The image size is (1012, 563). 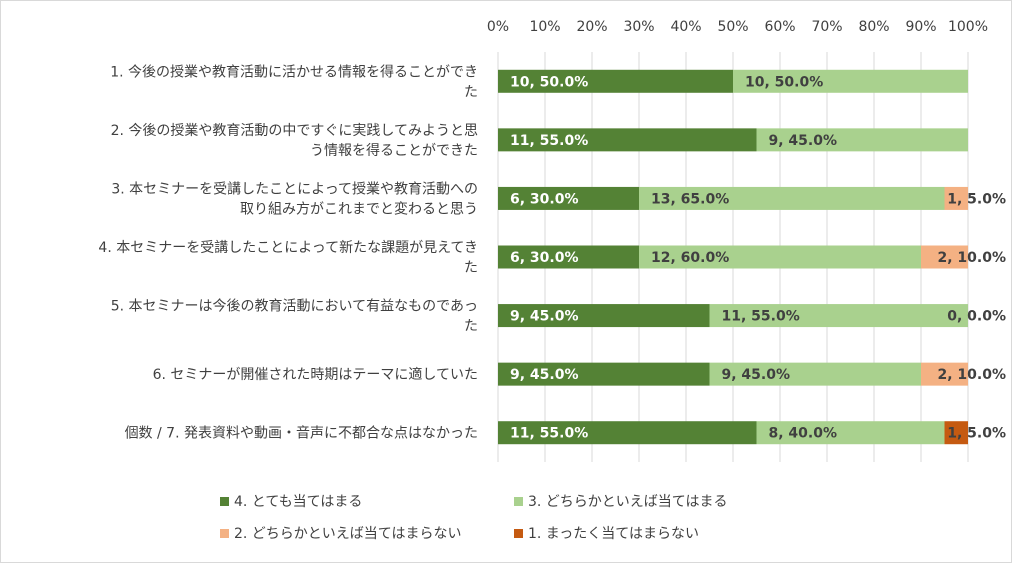 I want to click on legend-label-series-2: 3. どちらかといえば当てはまる, so click(x=628, y=502).